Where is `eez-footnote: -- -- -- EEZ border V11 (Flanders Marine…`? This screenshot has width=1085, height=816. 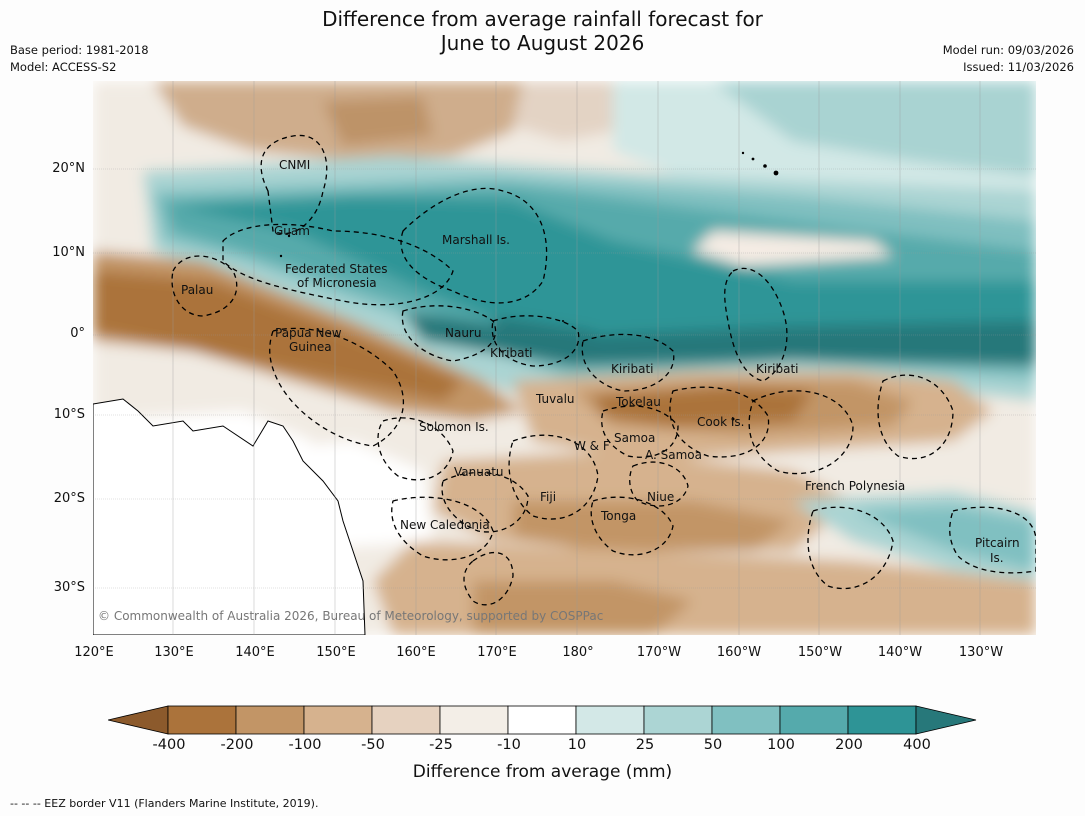 eez-footnote: -- -- -- EEZ border V11 (Flanders Marine… is located at coordinates (164, 803).